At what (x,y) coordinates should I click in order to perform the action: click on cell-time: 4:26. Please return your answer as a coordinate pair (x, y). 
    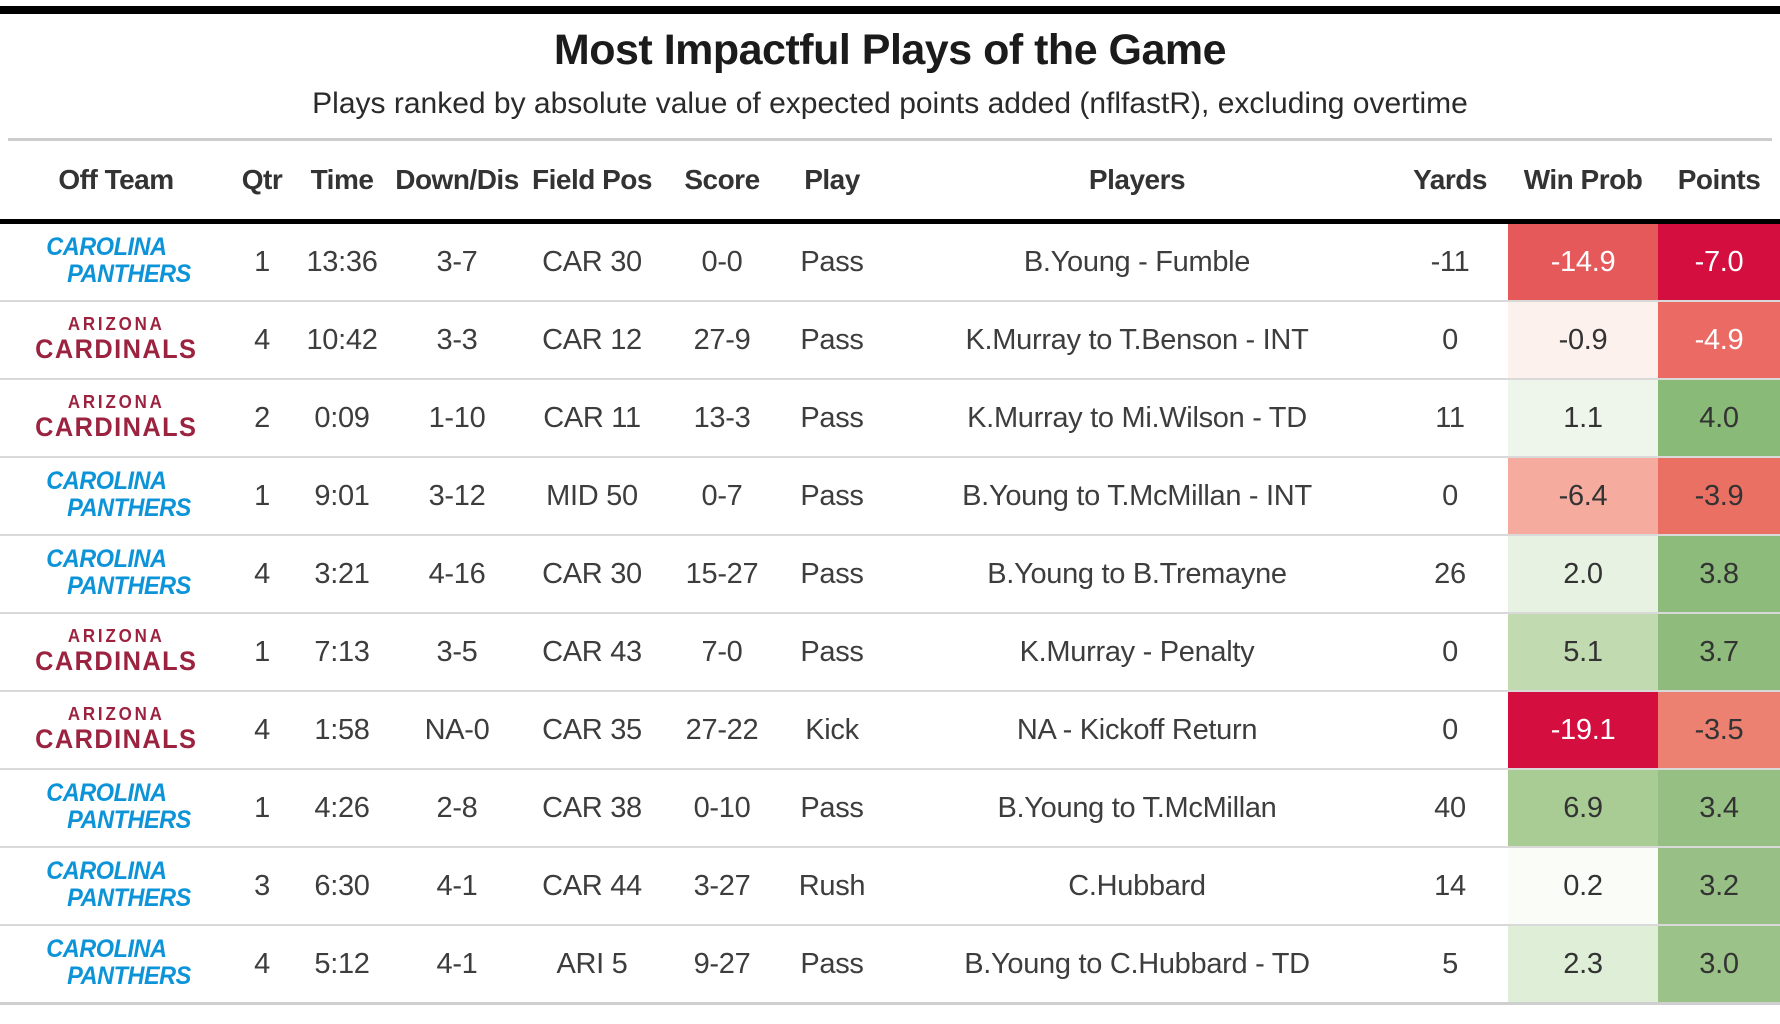
    Looking at the image, I should click on (342, 807).